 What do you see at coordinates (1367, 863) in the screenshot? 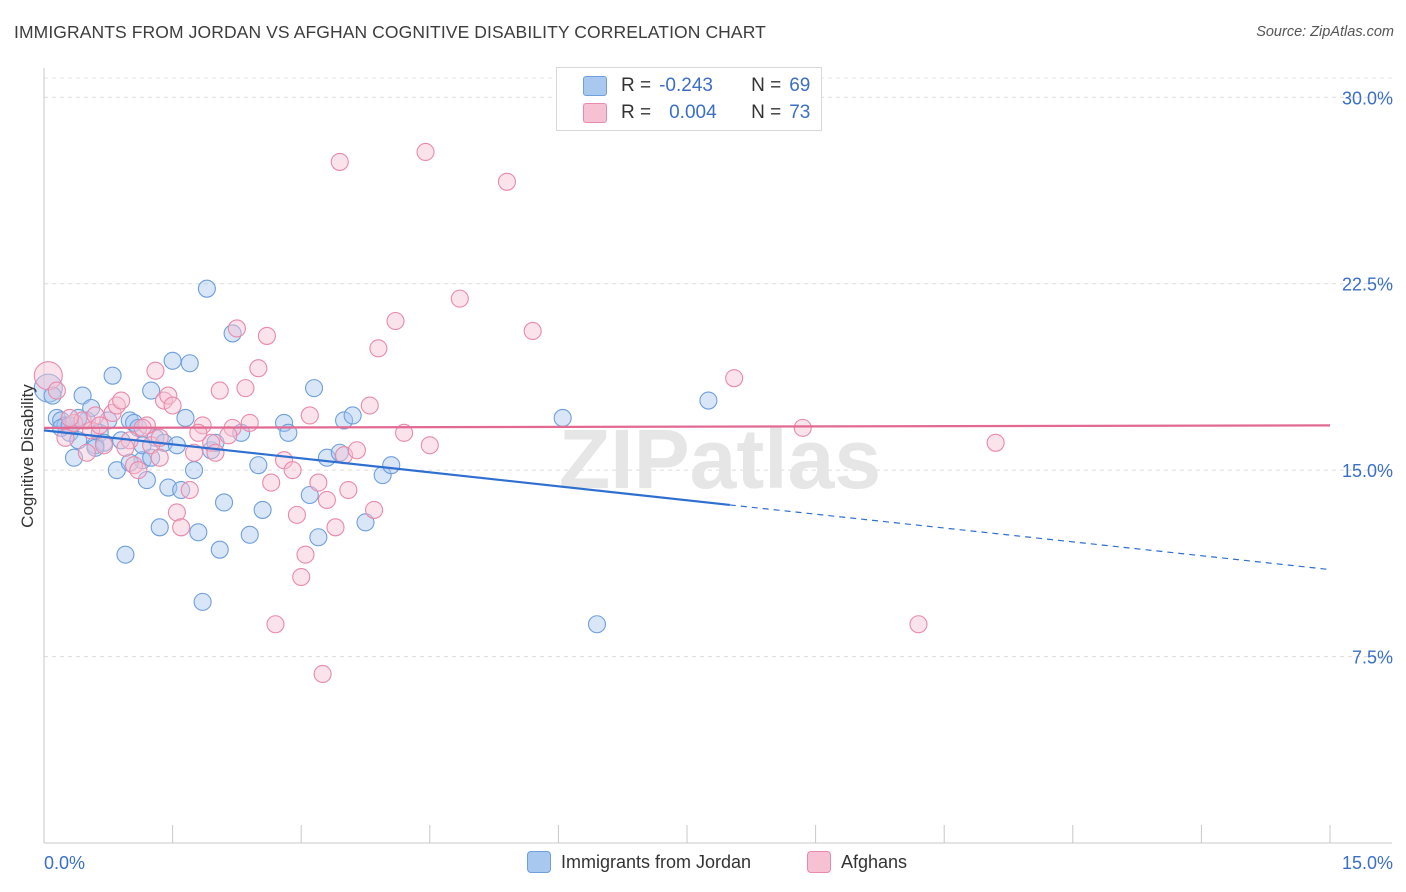
I see `x-tick-label-1: 15.0%` at bounding box center [1367, 863].